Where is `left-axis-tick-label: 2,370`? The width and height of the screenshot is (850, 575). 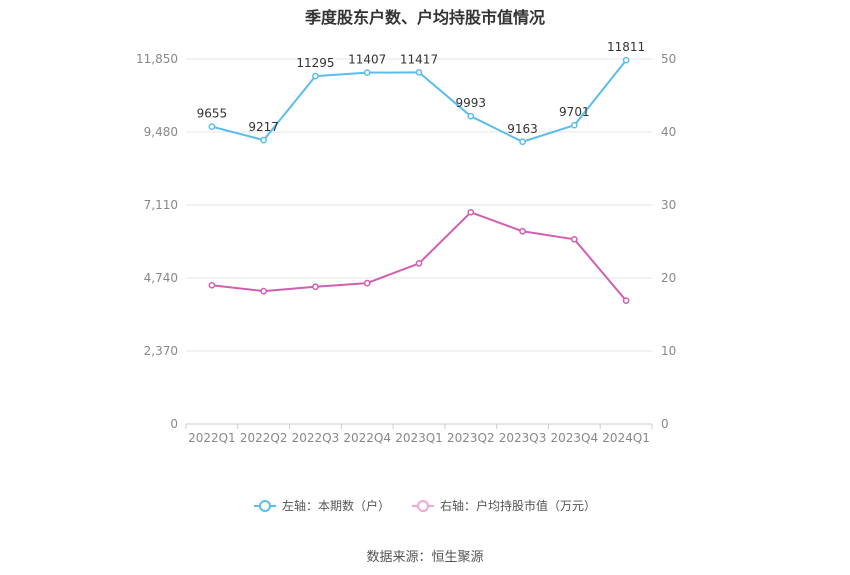
left-axis-tick-label: 2,370 is located at coordinates (161, 351).